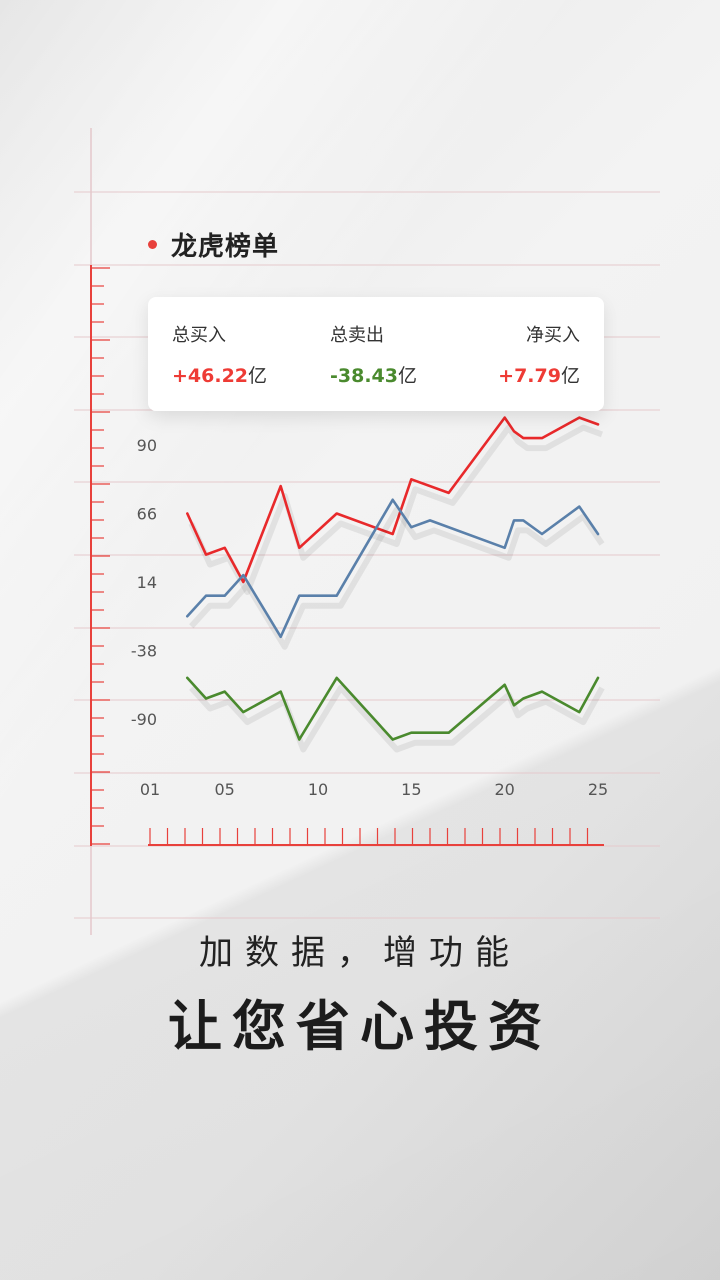 Image resolution: width=720 pixels, height=1280 pixels. I want to click on total-buy-label: 总买入, so click(199, 335).